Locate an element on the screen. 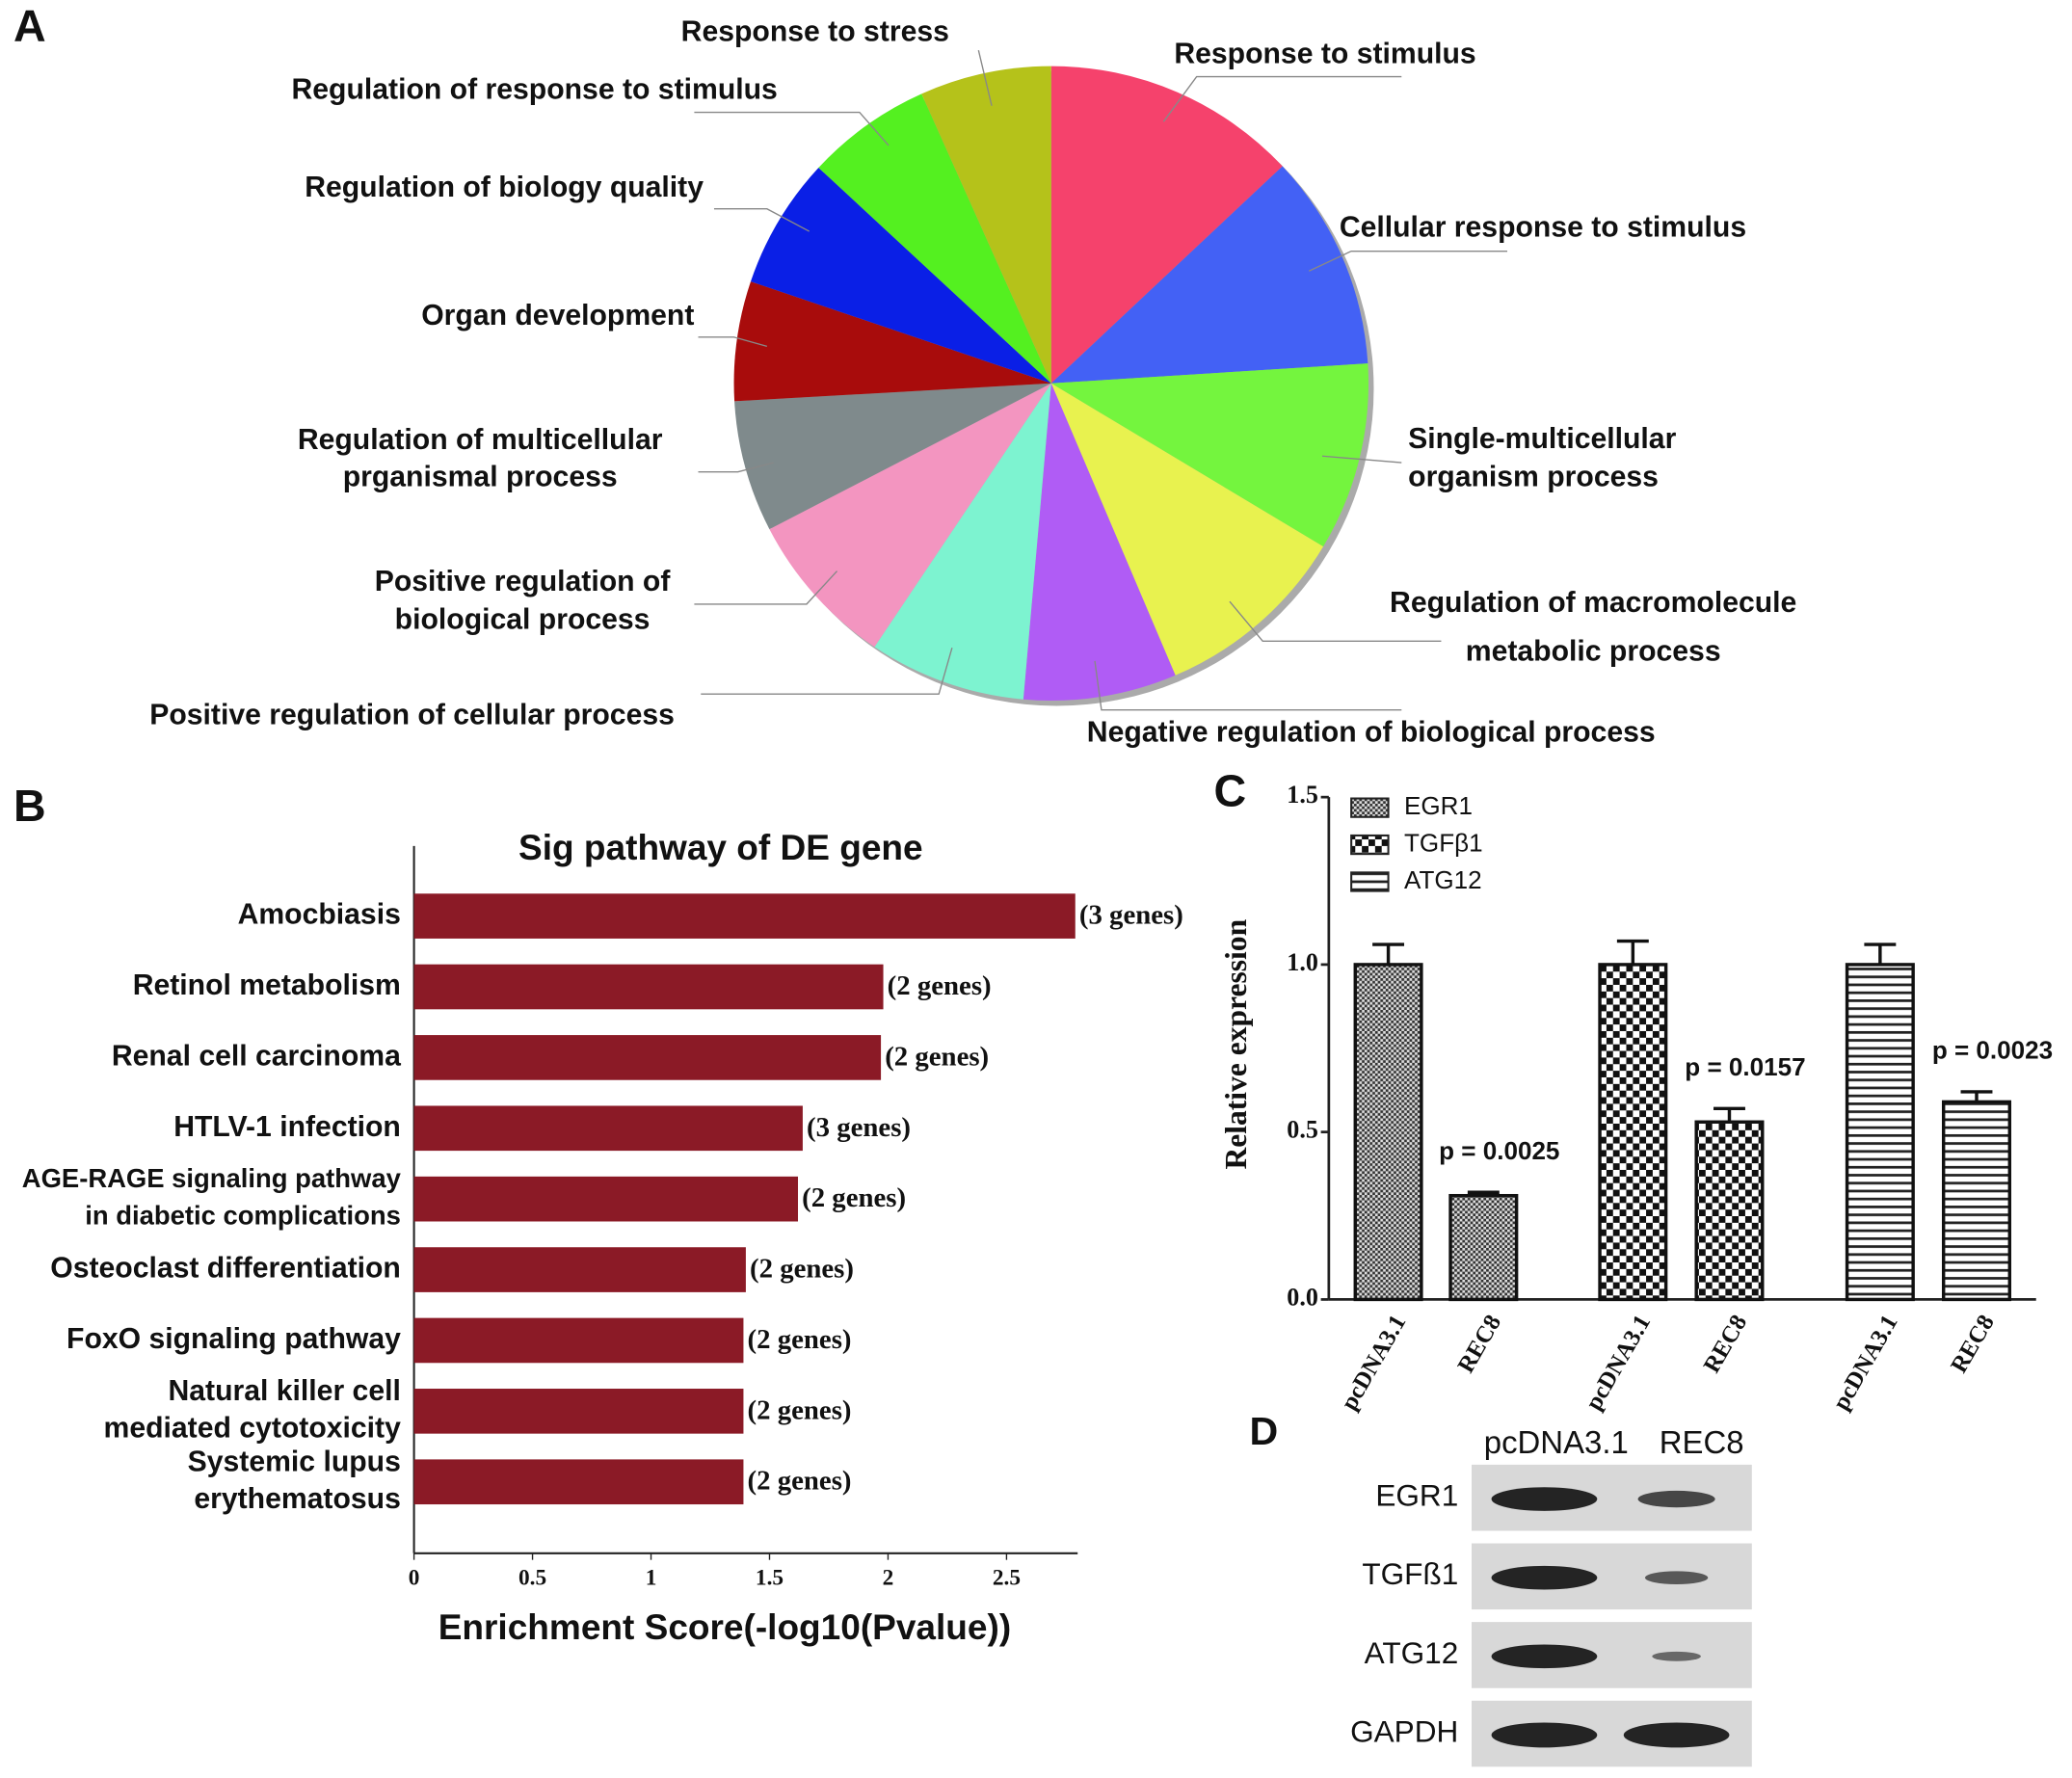  slice-label: metabolic process is located at coordinates (1593, 652).